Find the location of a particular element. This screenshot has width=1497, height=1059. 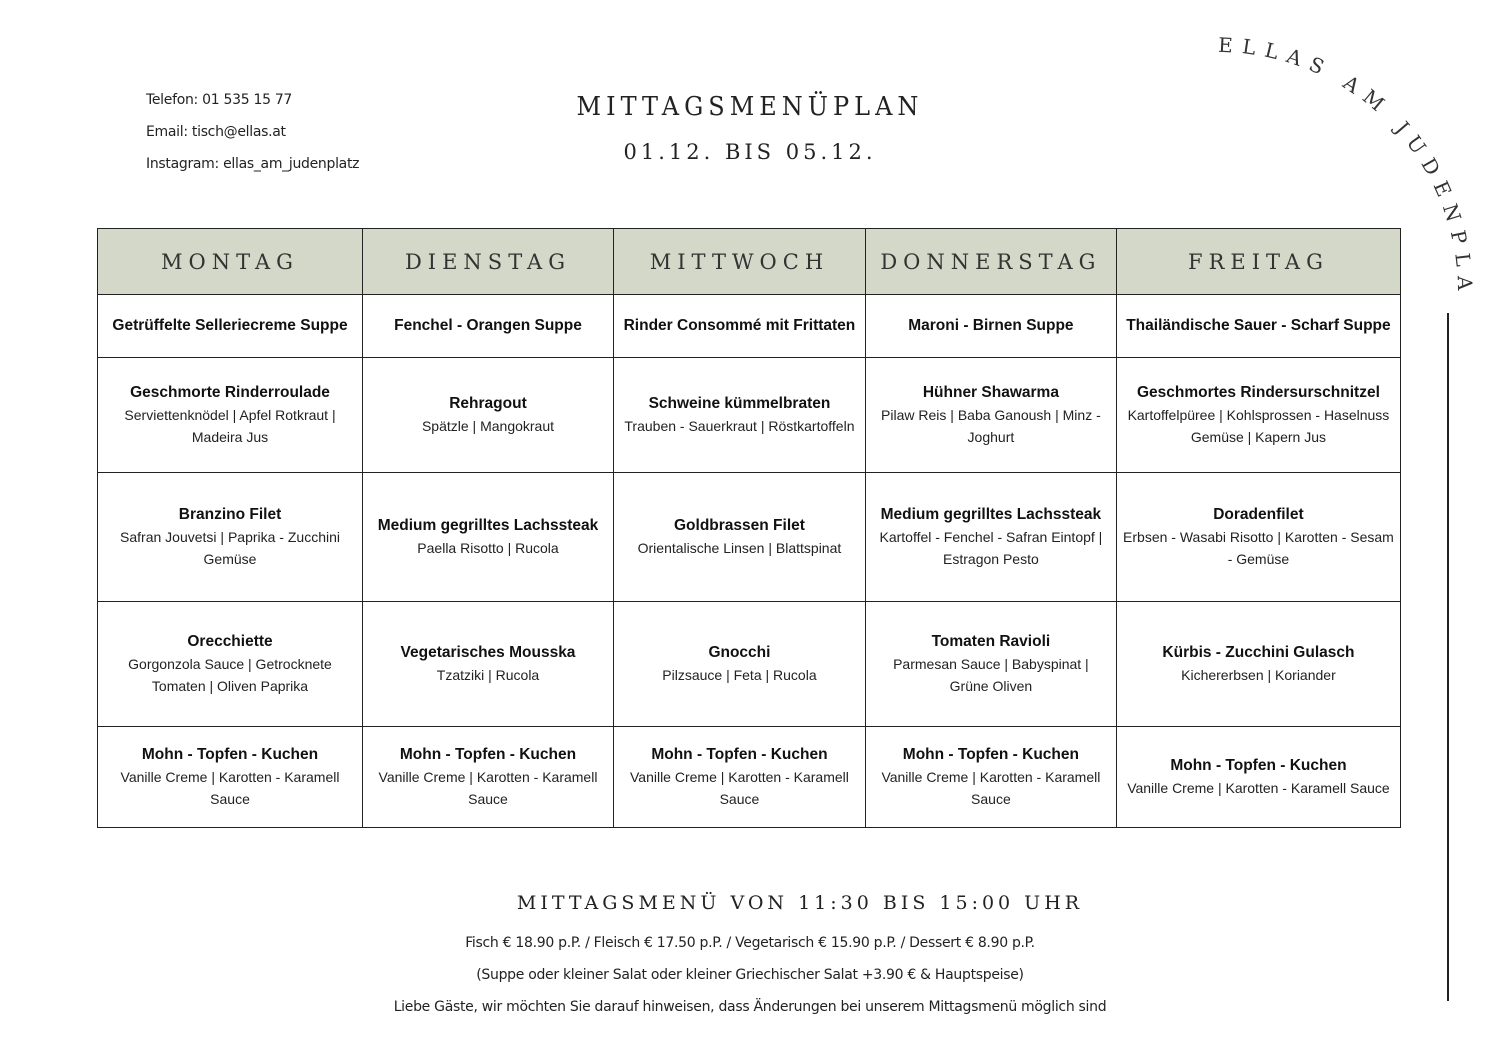

dish-title: Fenchel - Orangen Suppe is located at coordinates (488, 325).